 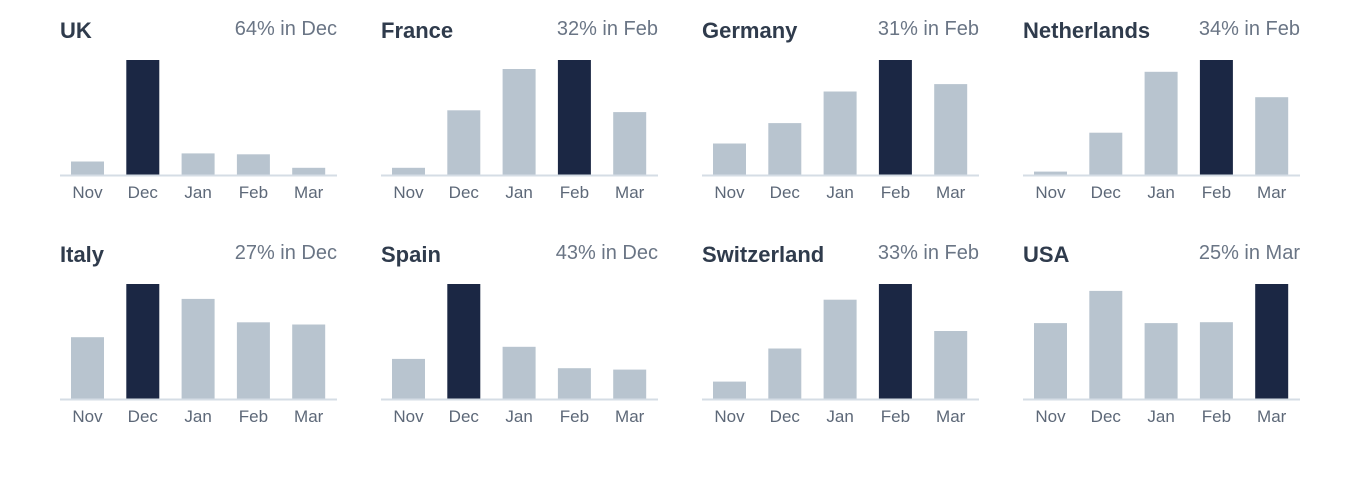 I want to click on chart-panel-germany: Germany 31% in Feb Nov Dec Jan Feb Mar, so click(x=840, y=101).